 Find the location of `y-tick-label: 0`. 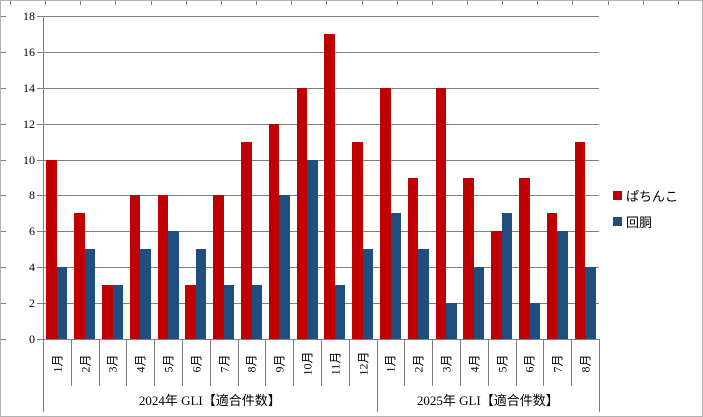

y-tick-label: 0 is located at coordinates (32, 339).